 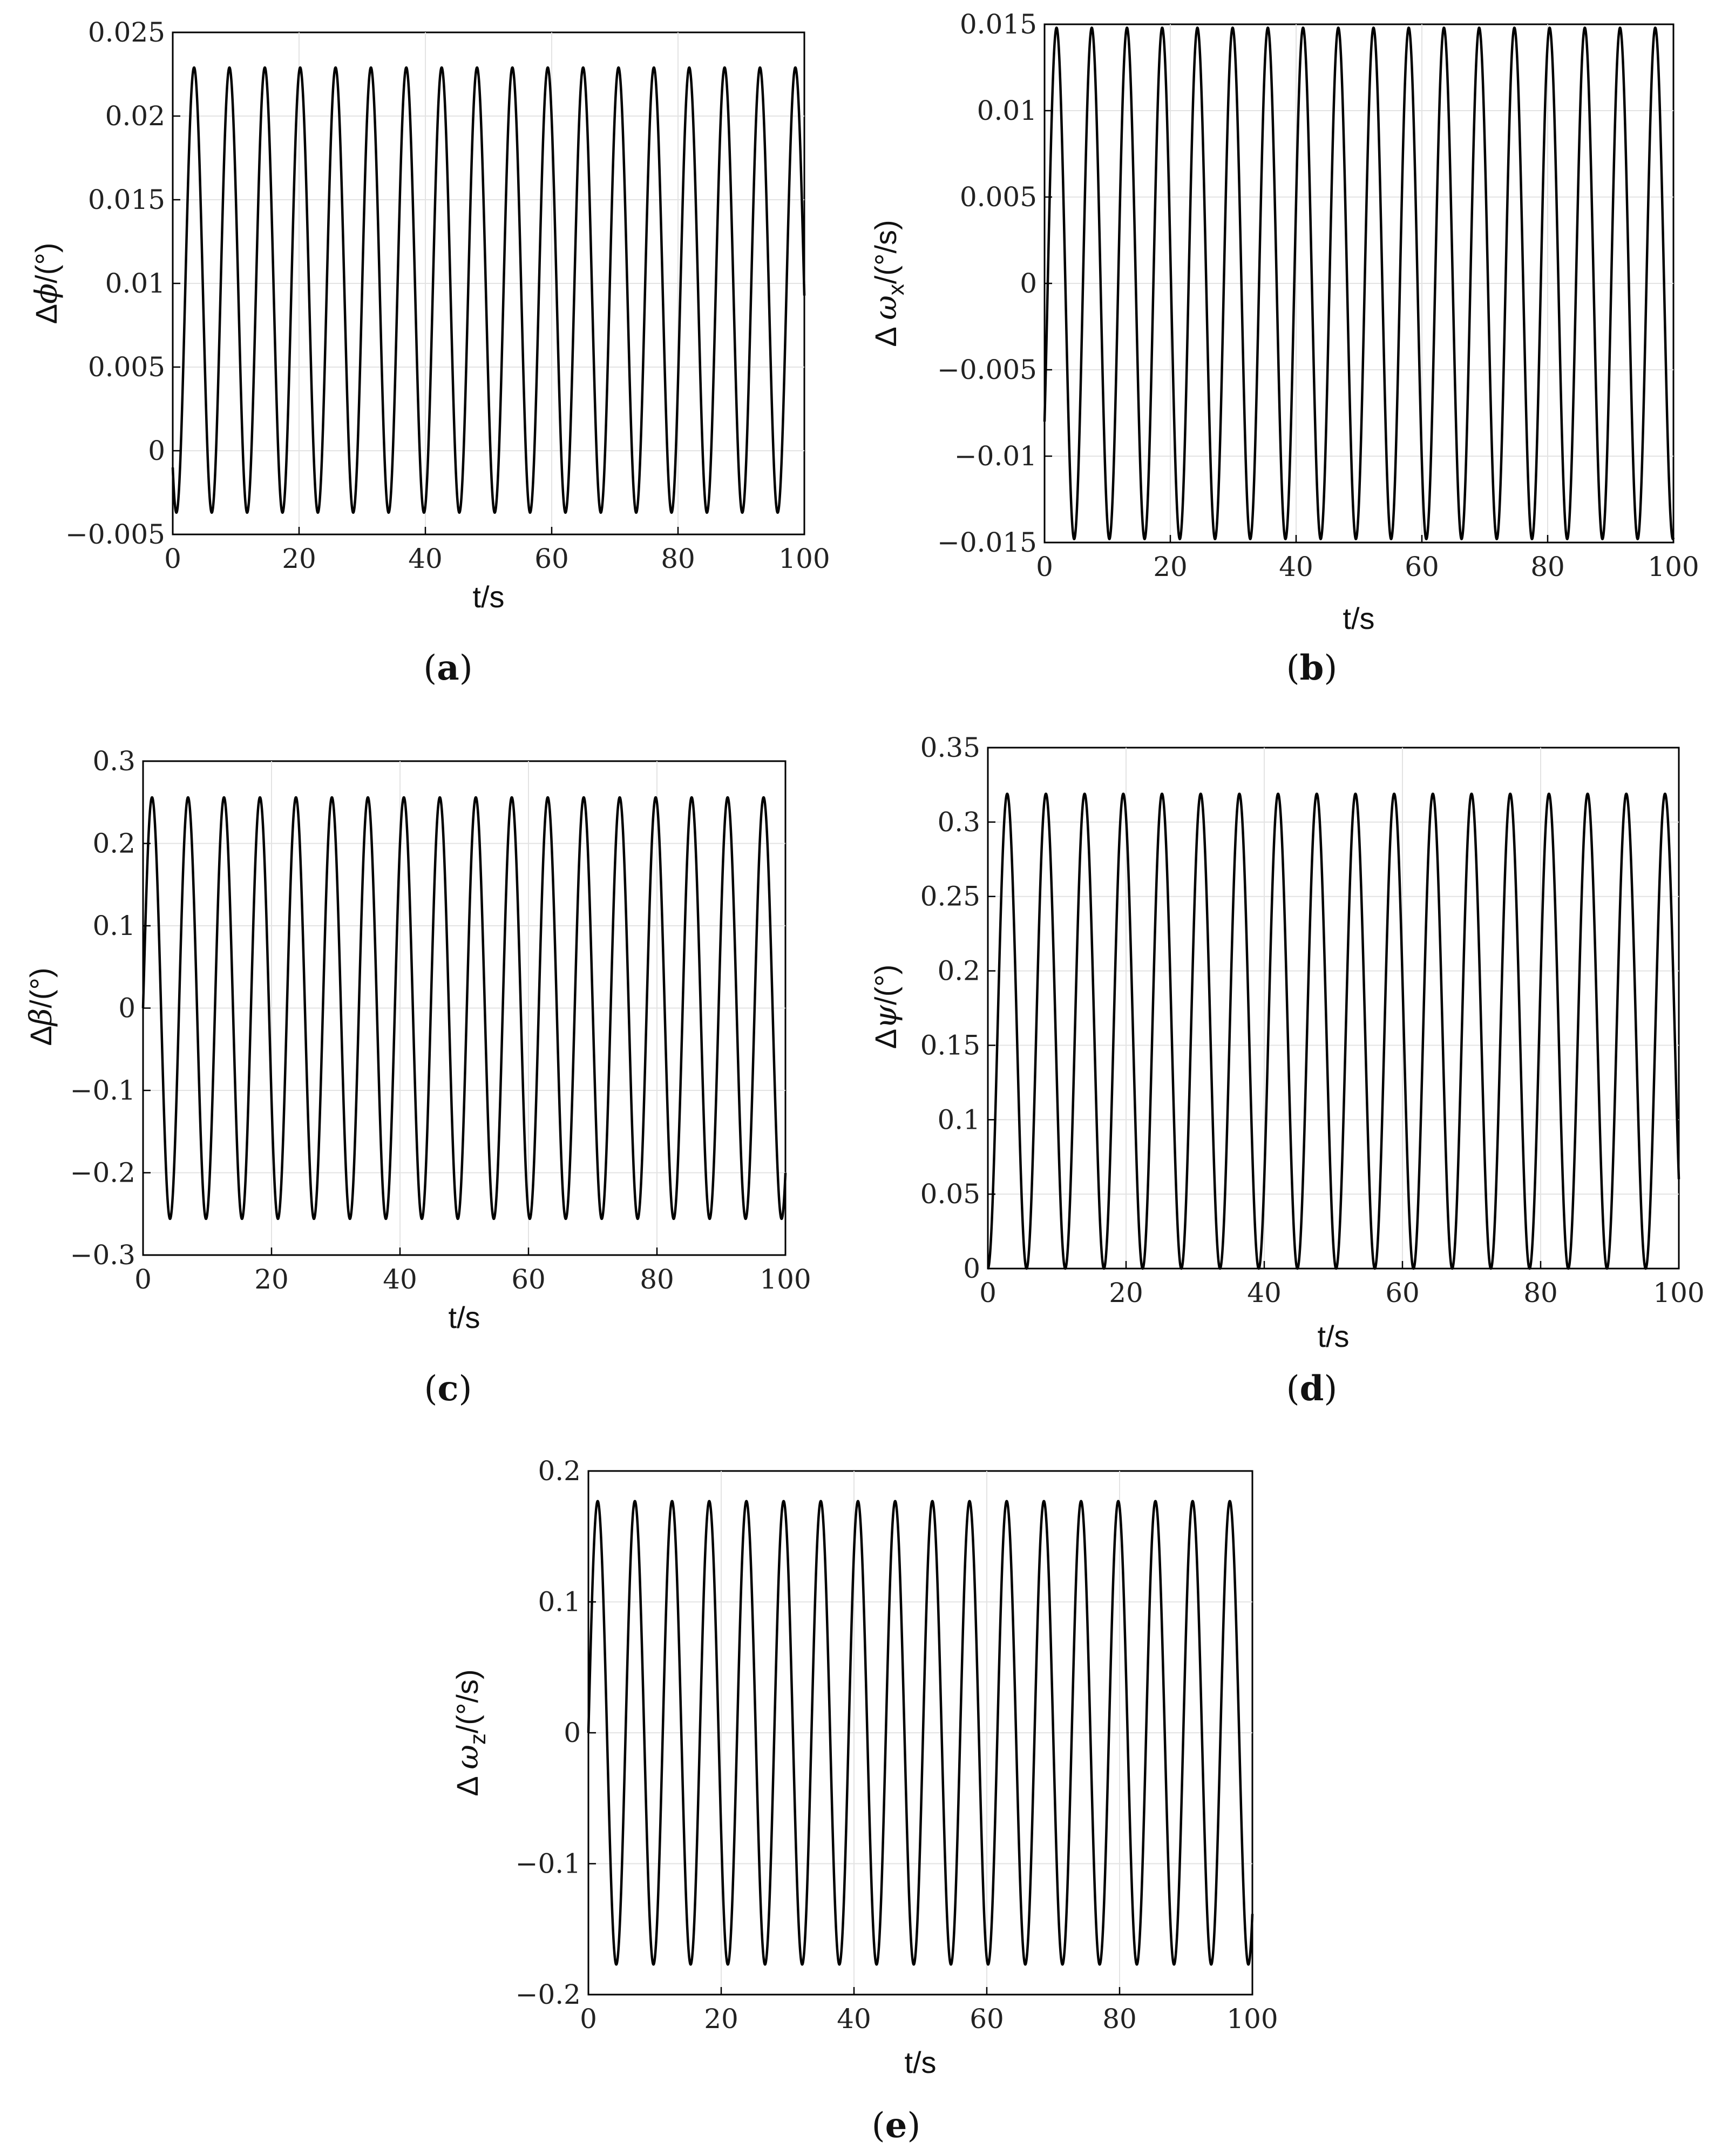 I want to click on y-tick-label: 0.15, so click(x=950, y=1045).